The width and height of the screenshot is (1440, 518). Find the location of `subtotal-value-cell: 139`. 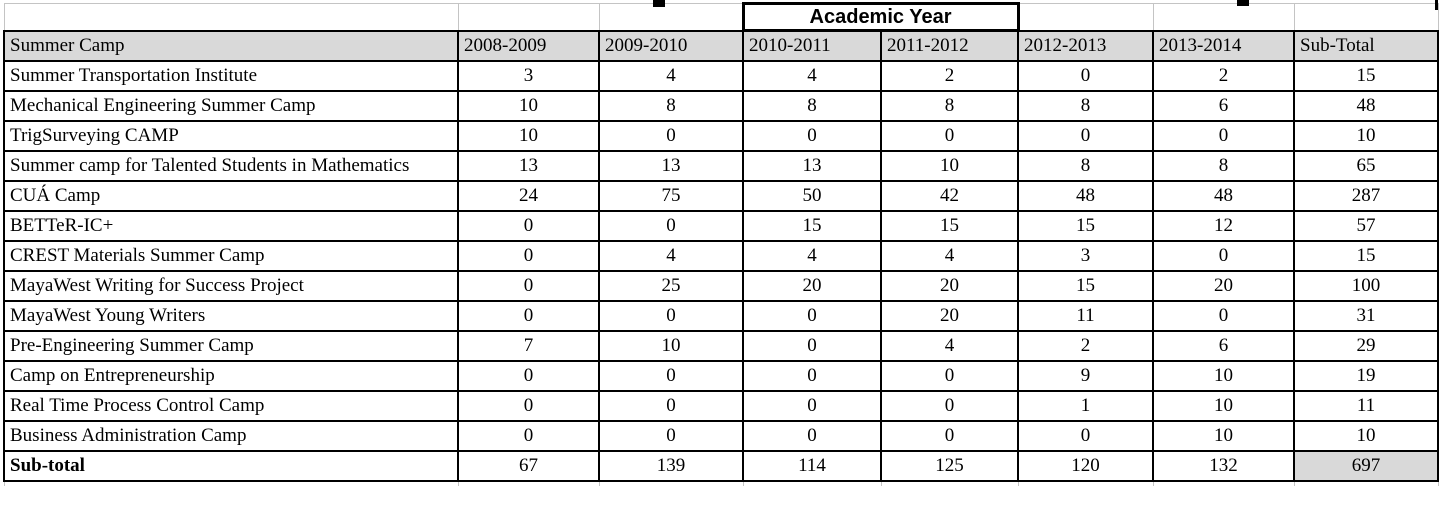

subtotal-value-cell: 139 is located at coordinates (671, 465).